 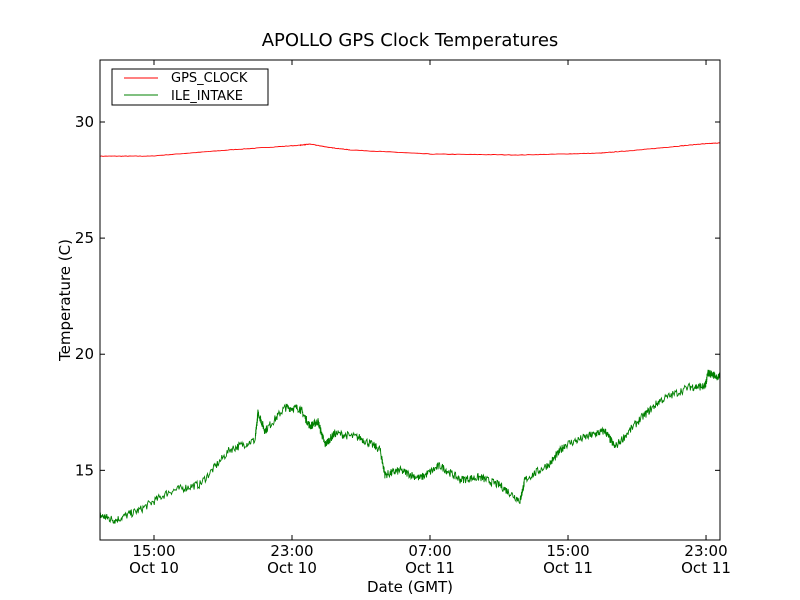 What do you see at coordinates (84, 122) in the screenshot?
I see `y-tick-label: 30` at bounding box center [84, 122].